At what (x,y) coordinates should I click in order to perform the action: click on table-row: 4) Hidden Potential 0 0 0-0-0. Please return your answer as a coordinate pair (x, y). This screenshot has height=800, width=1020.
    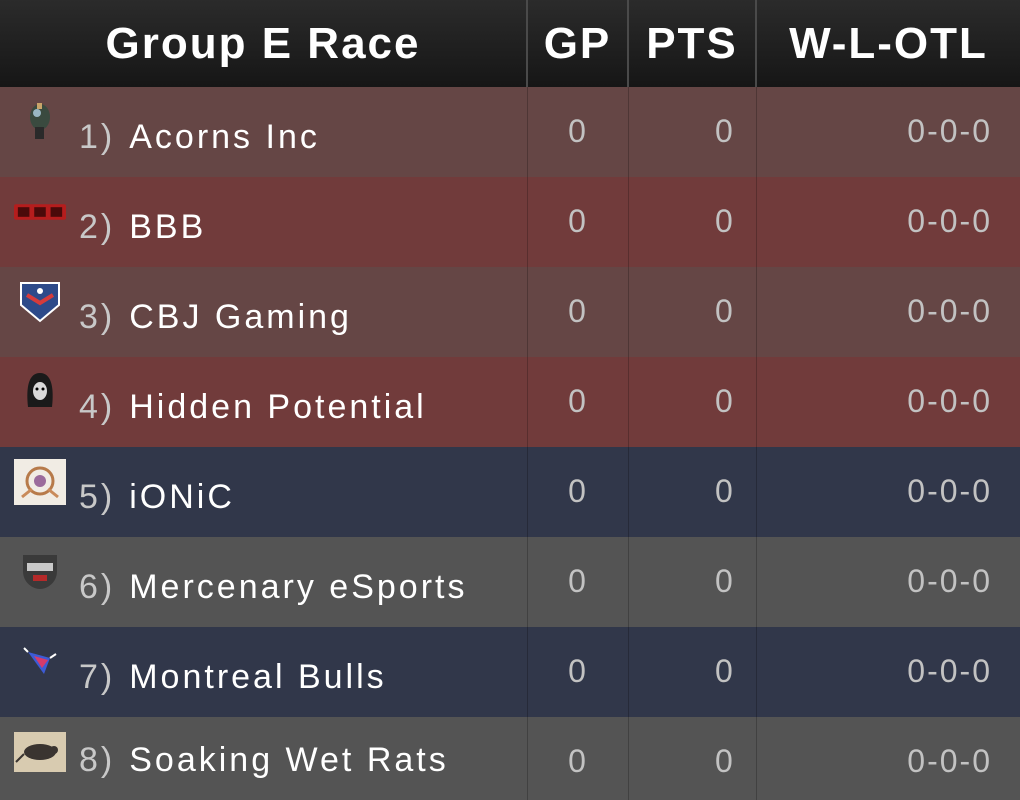
    Looking at the image, I should click on (510, 402).